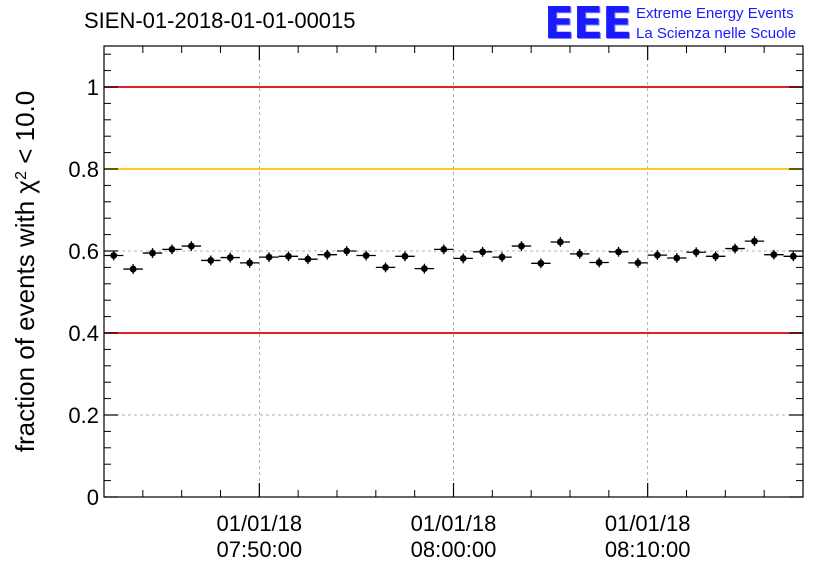  I want to click on eee-logo-mark: EEE, so click(588, 24).